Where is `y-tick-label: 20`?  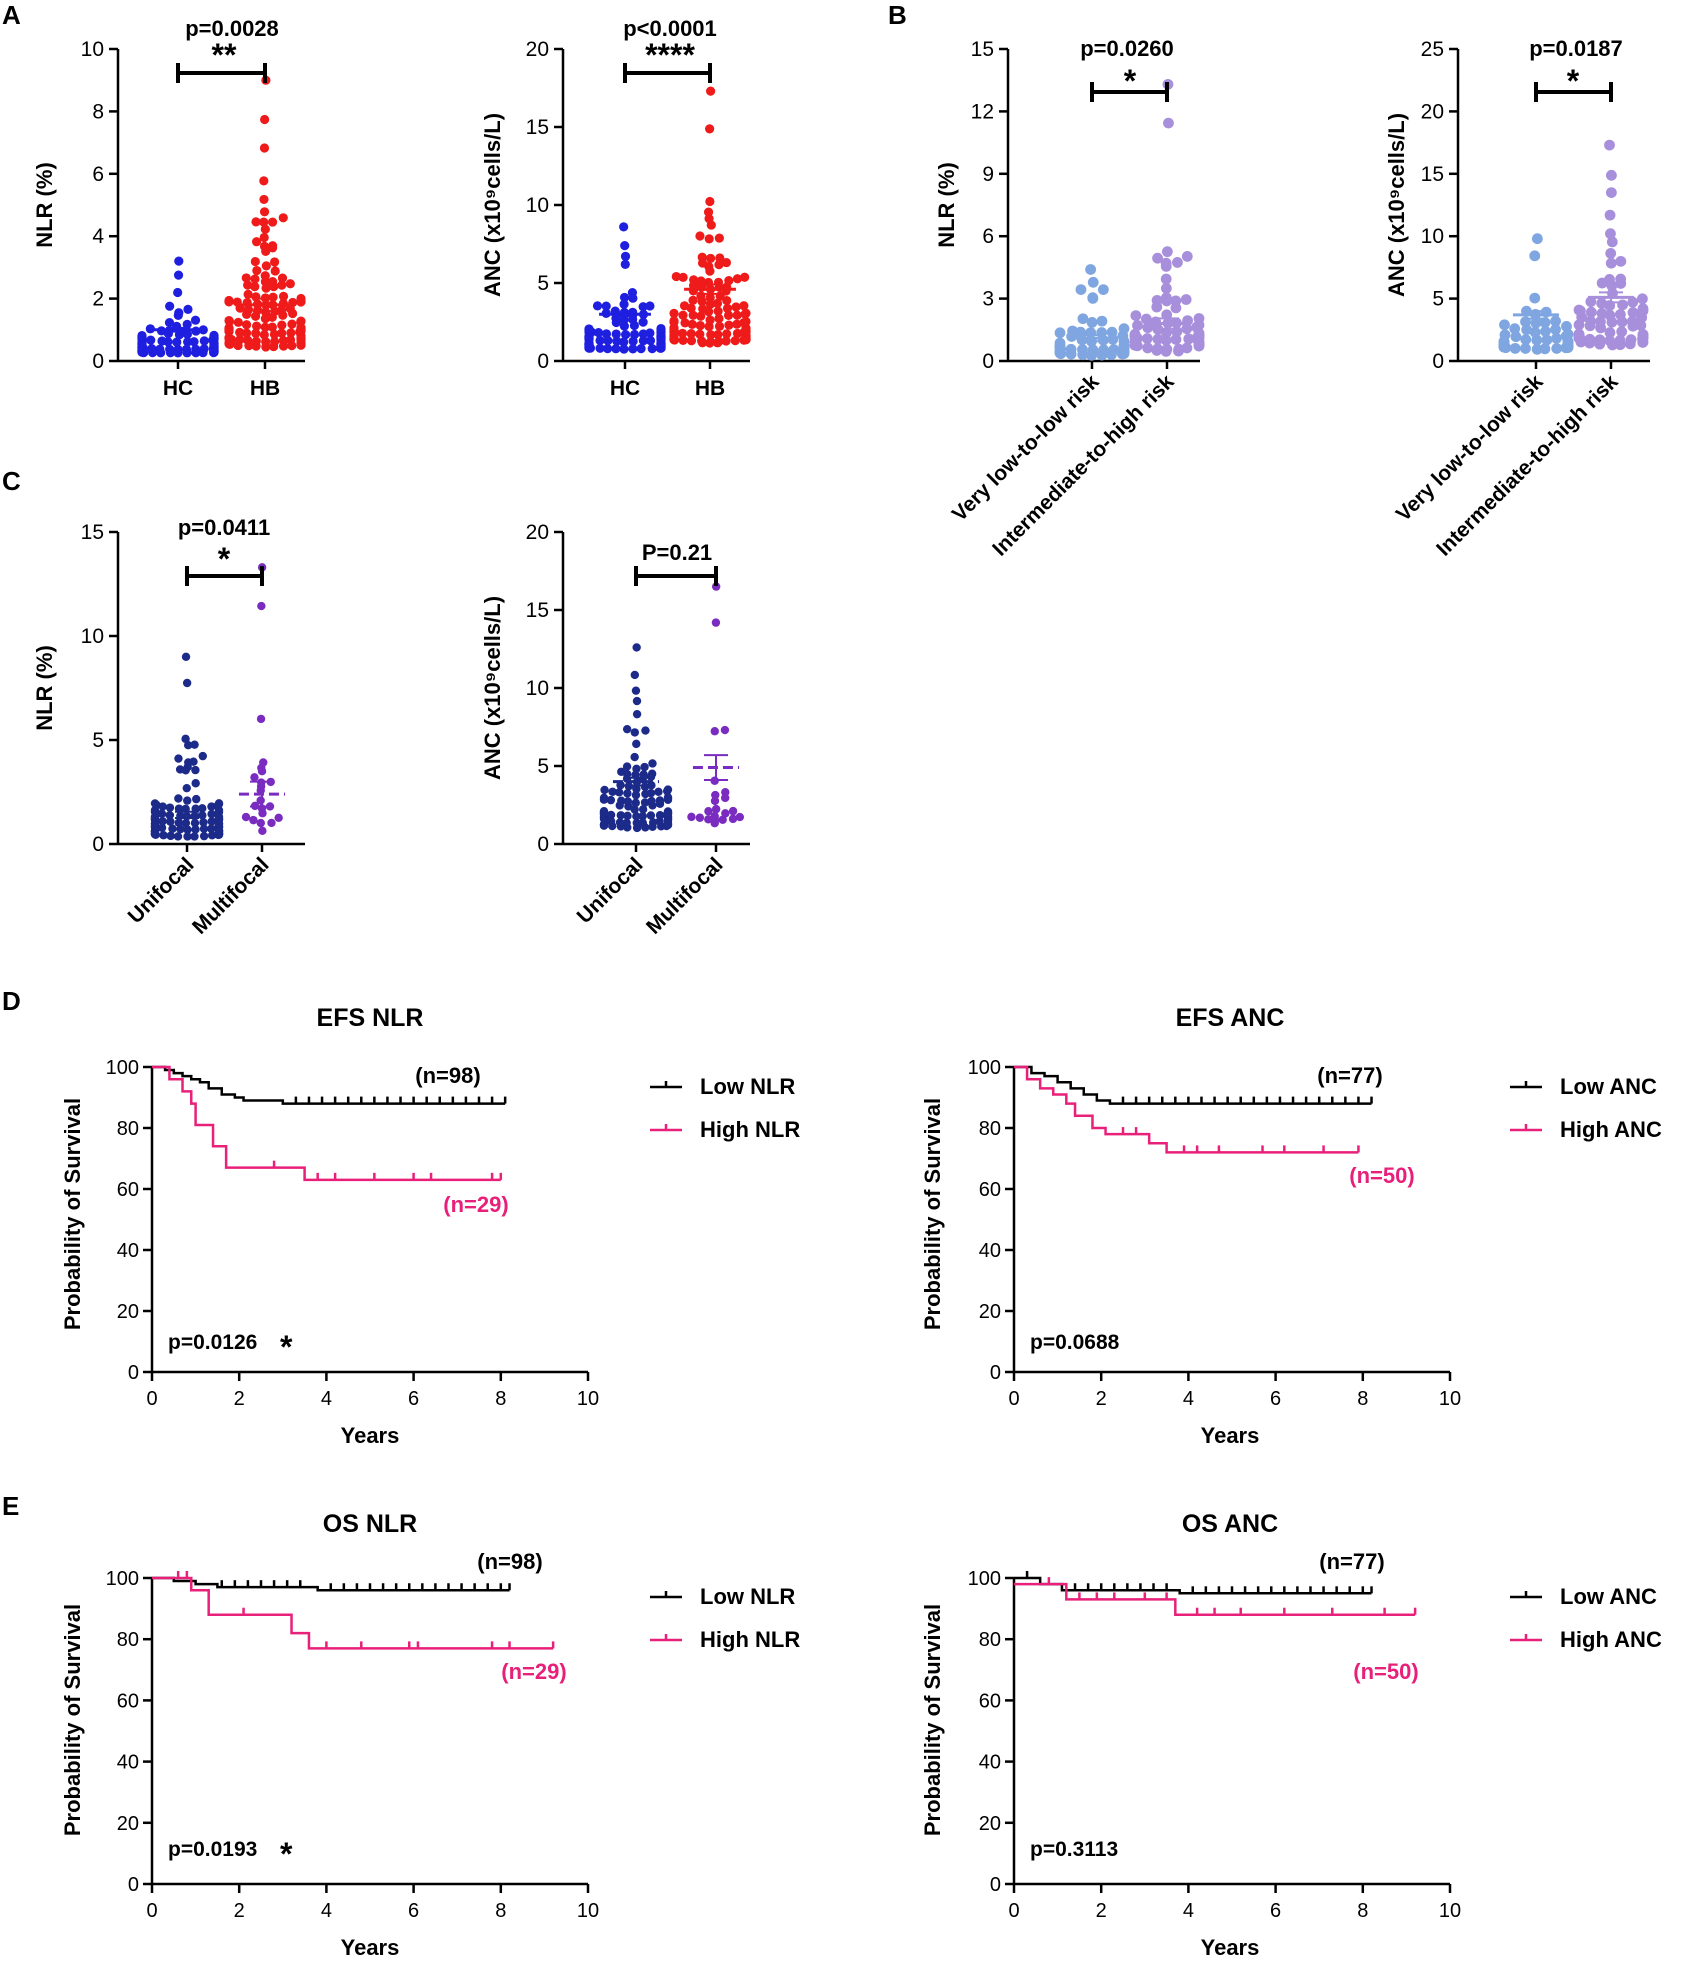
y-tick-label: 20 is located at coordinates (128, 1824).